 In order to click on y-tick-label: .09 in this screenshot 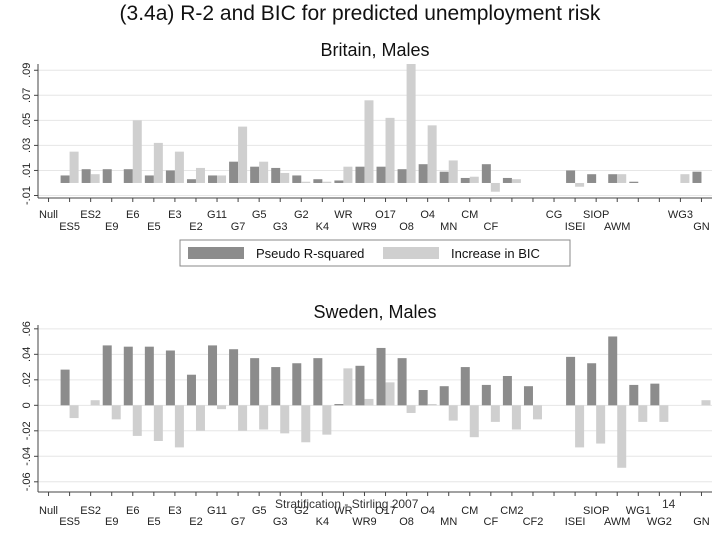, I will do `click(27, 70)`.